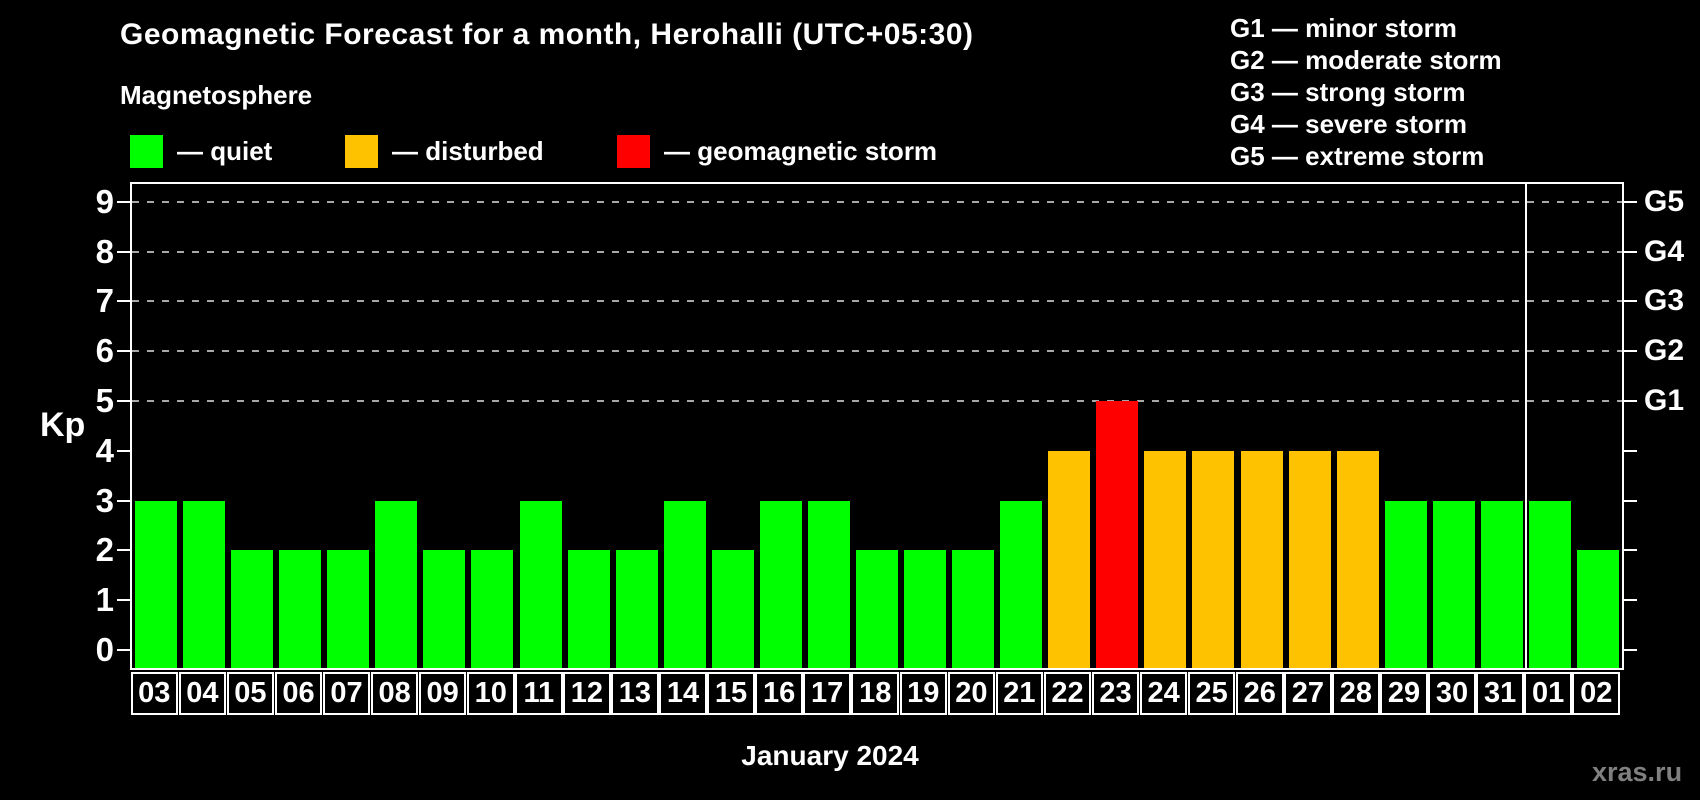  Describe the element at coordinates (442, 693) in the screenshot. I see `day-label-09: 09` at that location.